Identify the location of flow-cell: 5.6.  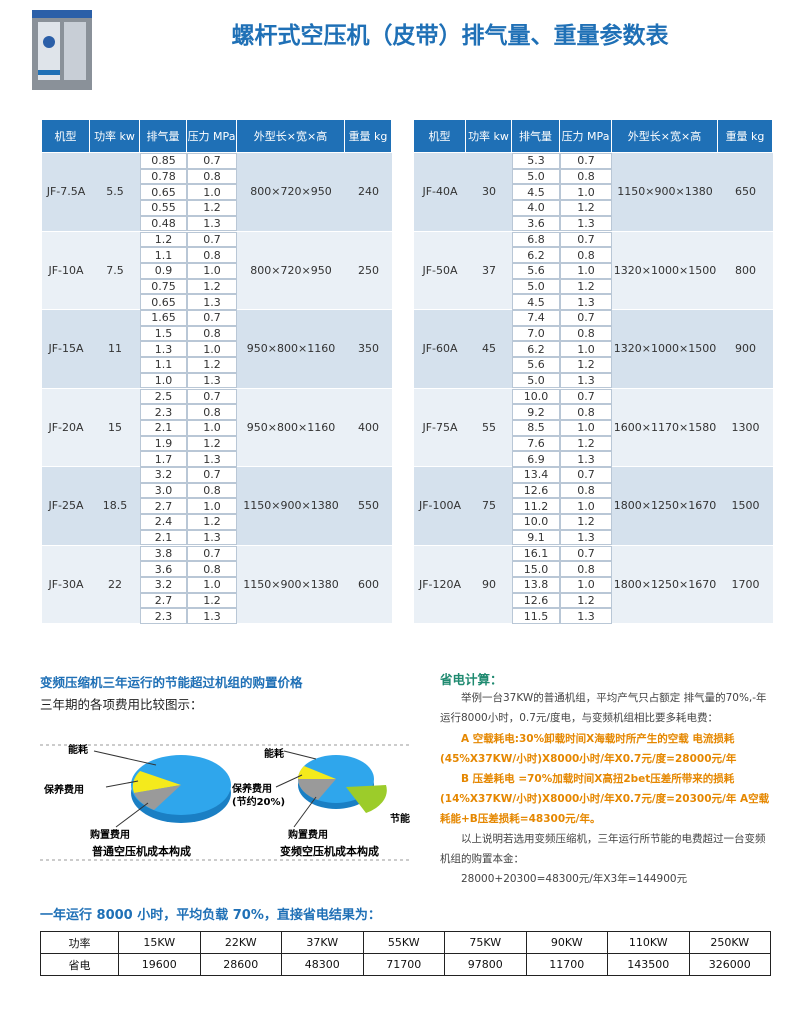
(536, 270).